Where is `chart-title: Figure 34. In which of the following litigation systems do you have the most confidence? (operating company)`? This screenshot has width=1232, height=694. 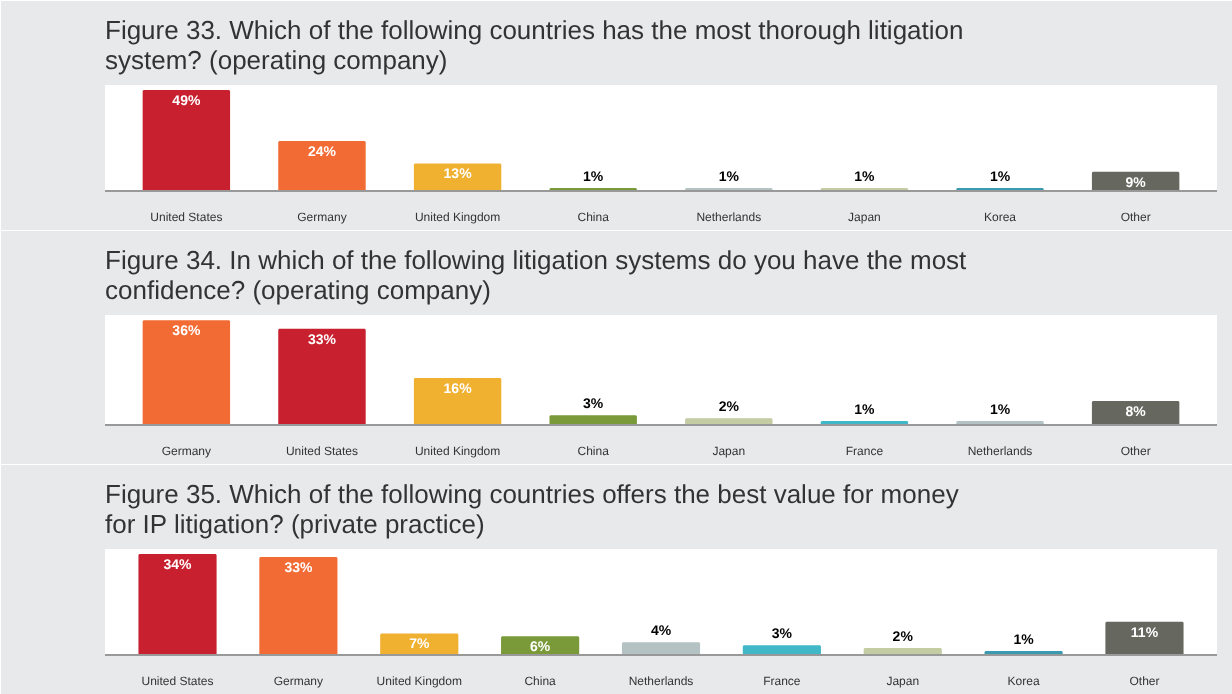 chart-title: Figure 34. In which of the following litigation systems do you have the most confidence? (operating company) is located at coordinates (536, 275).